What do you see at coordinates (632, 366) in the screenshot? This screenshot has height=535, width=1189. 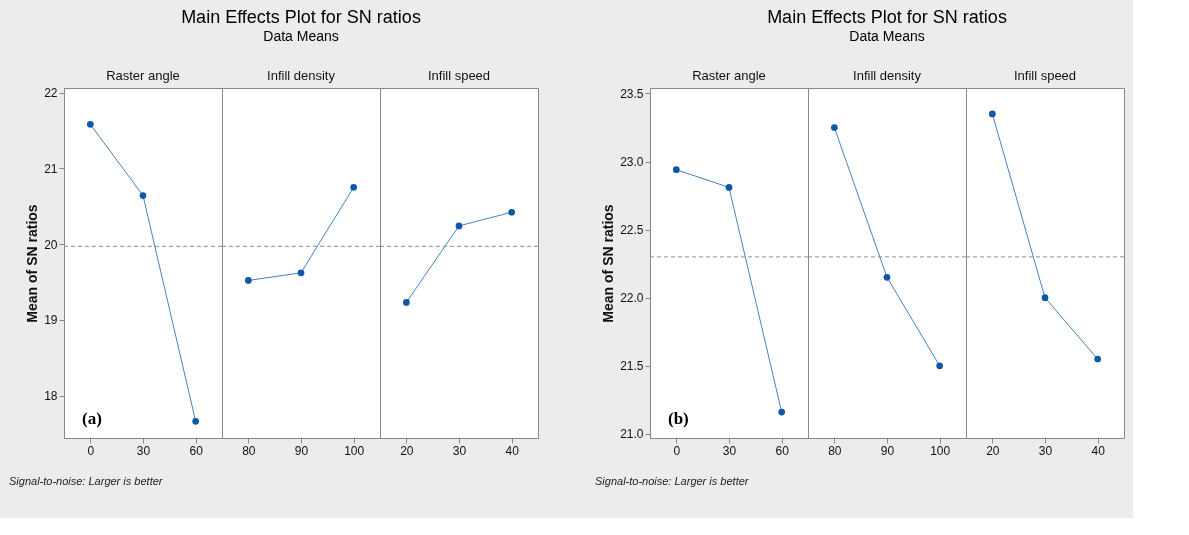 I see `y-tick-label: 21.5` at bounding box center [632, 366].